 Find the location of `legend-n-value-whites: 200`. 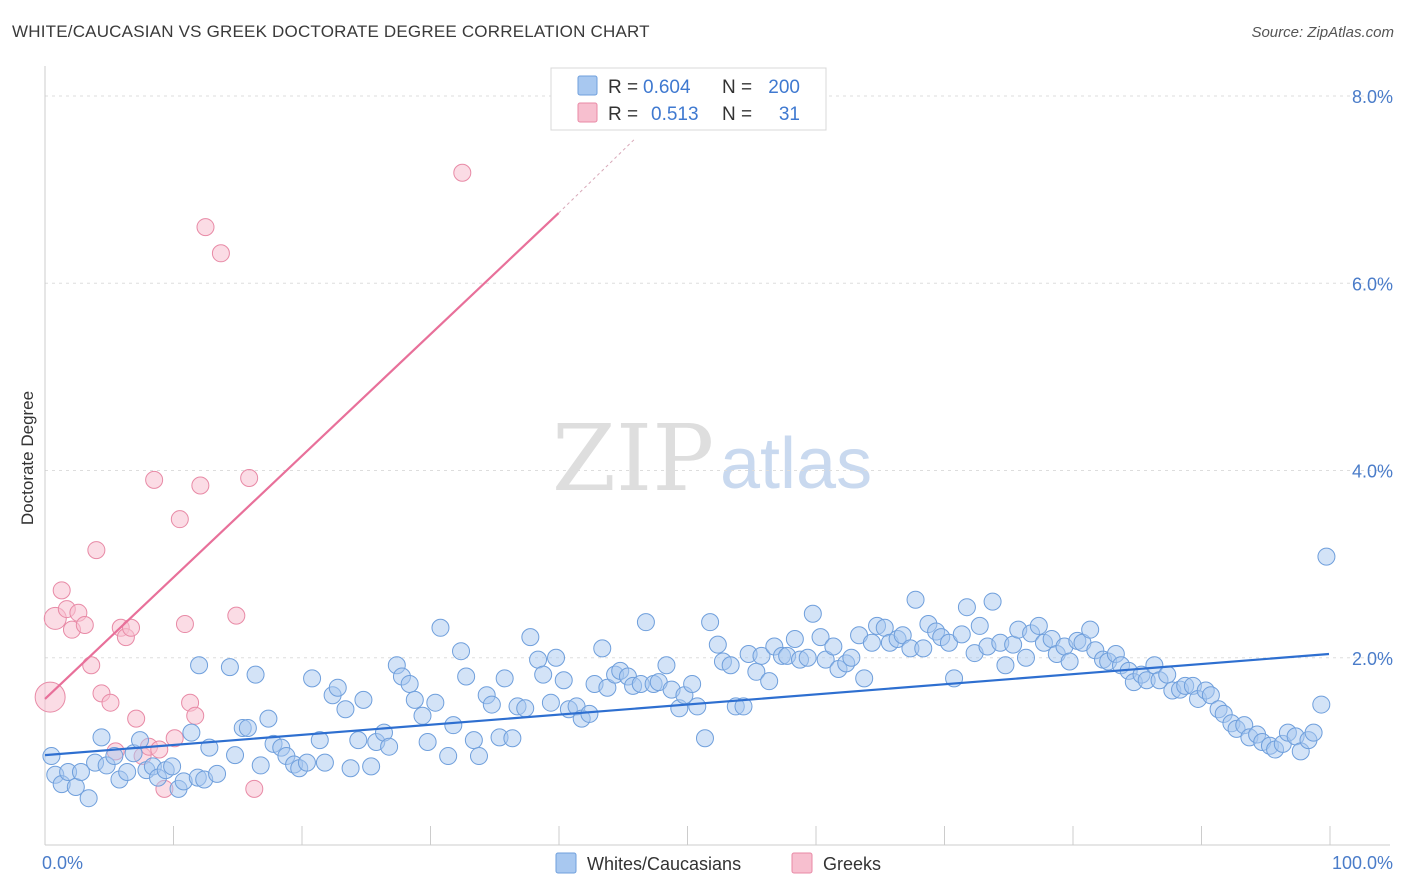

legend-n-value-whites: 200 is located at coordinates (784, 87).